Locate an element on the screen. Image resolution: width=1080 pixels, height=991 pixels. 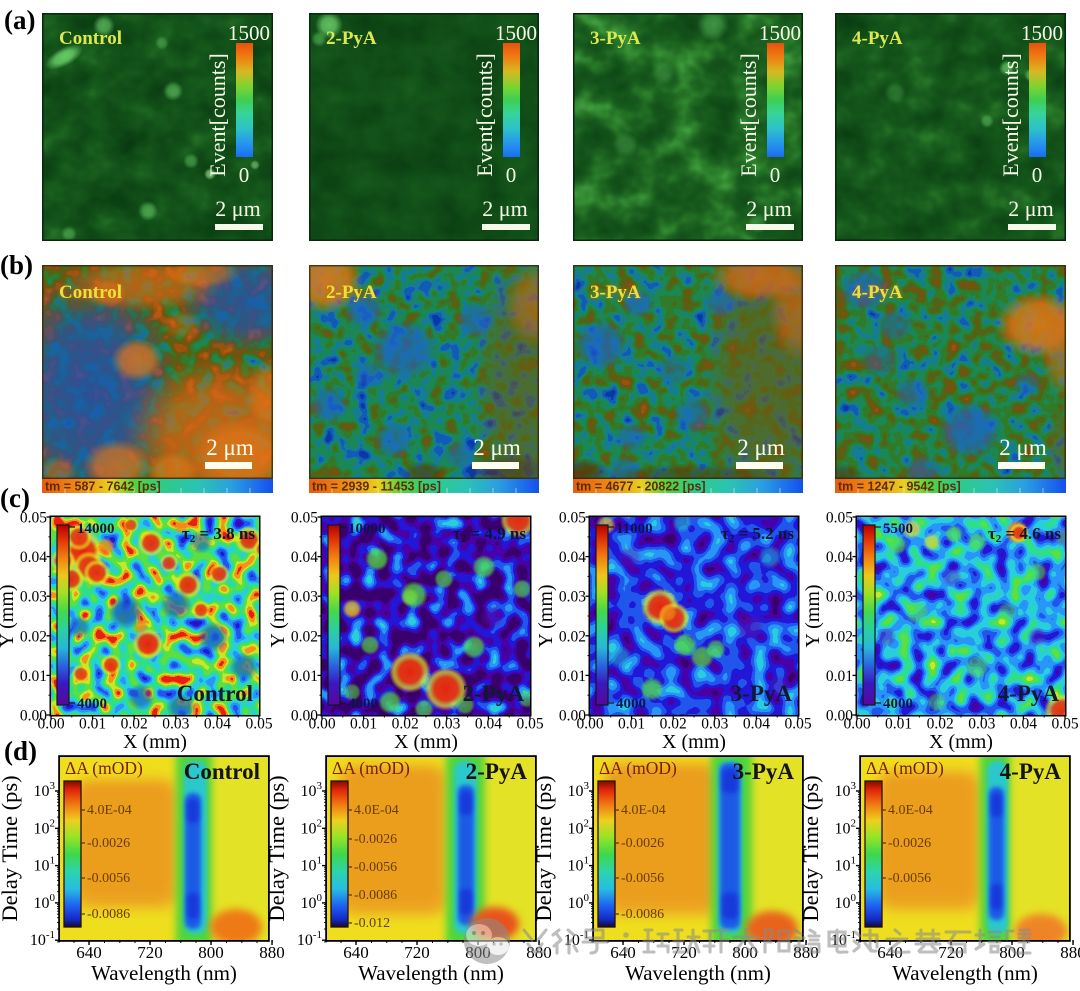
svg-text: 4000 is located at coordinates (631, 704).